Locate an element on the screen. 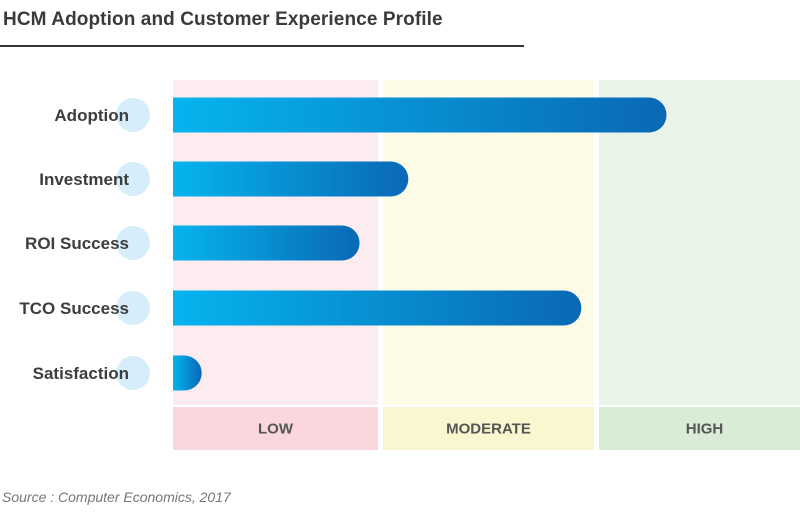 The height and width of the screenshot is (522, 800). band-label-box-high is located at coordinates (699, 428).